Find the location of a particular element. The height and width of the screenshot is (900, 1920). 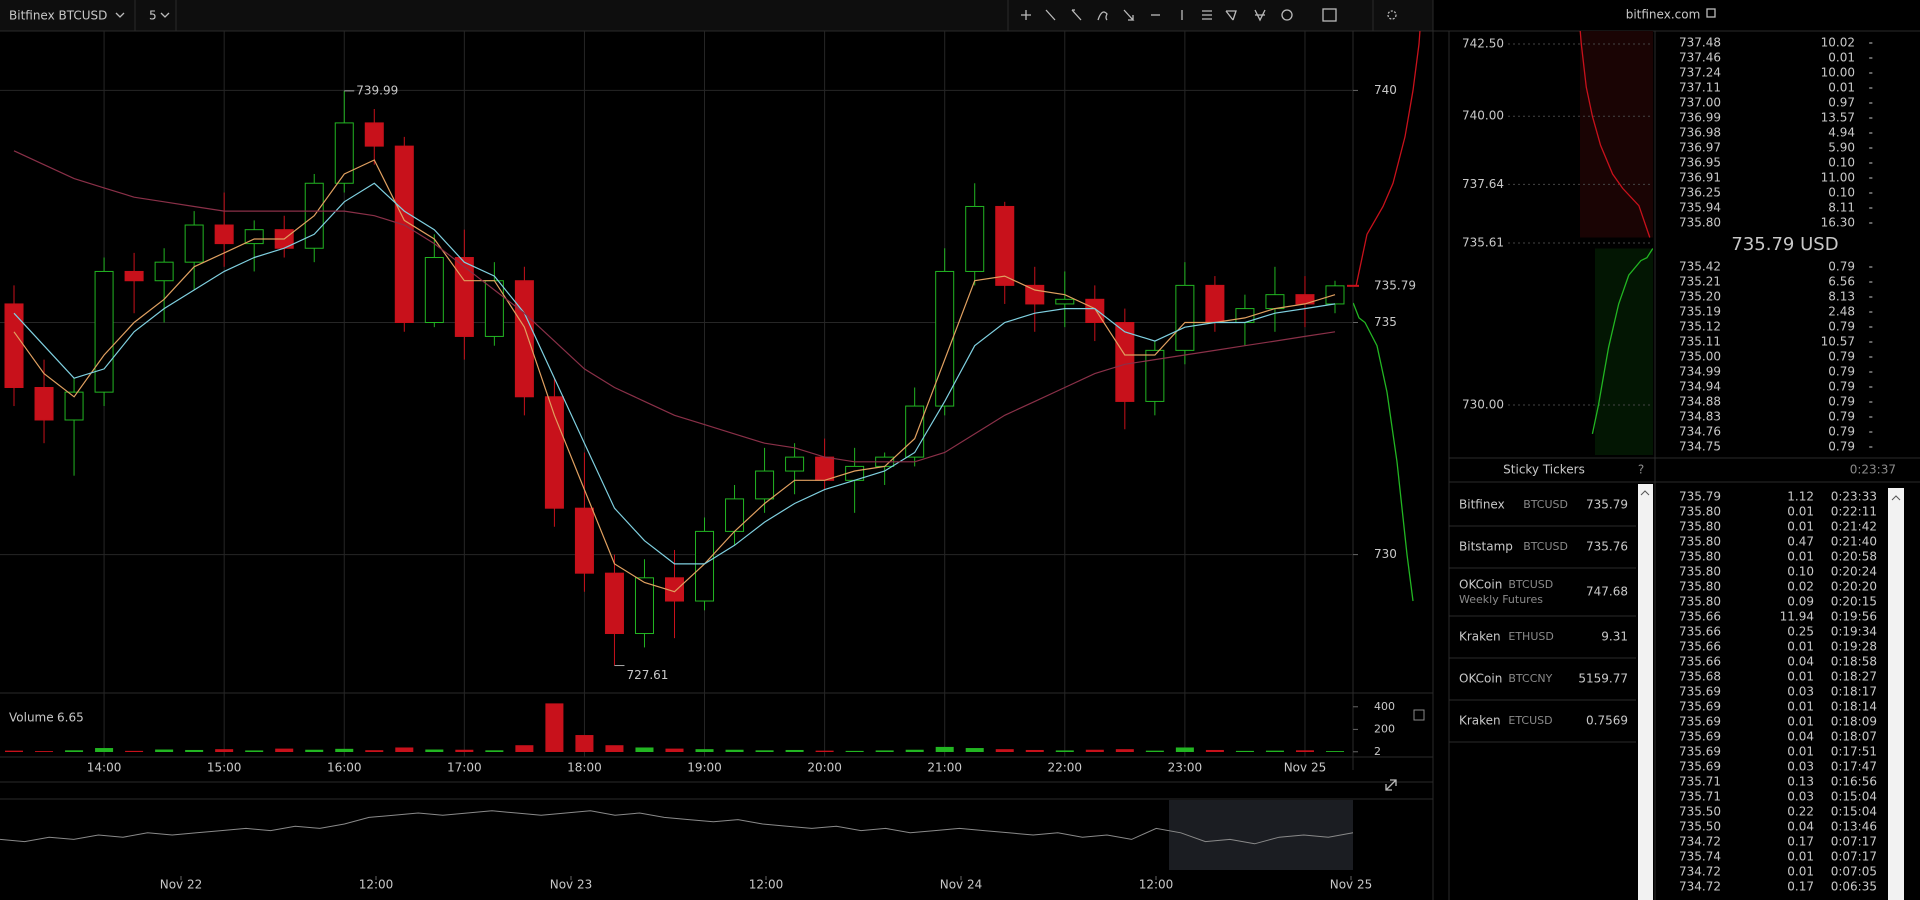

book-price: 737.48 is located at coordinates (1700, 43).